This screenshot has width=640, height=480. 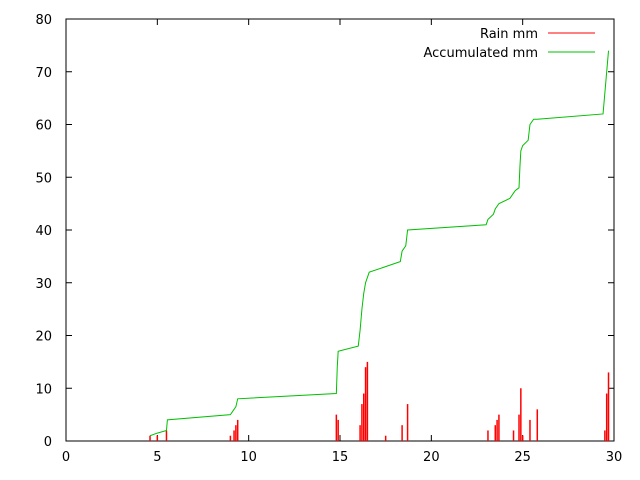 What do you see at coordinates (43, 284) in the screenshot?
I see `y-tick-label: 30` at bounding box center [43, 284].